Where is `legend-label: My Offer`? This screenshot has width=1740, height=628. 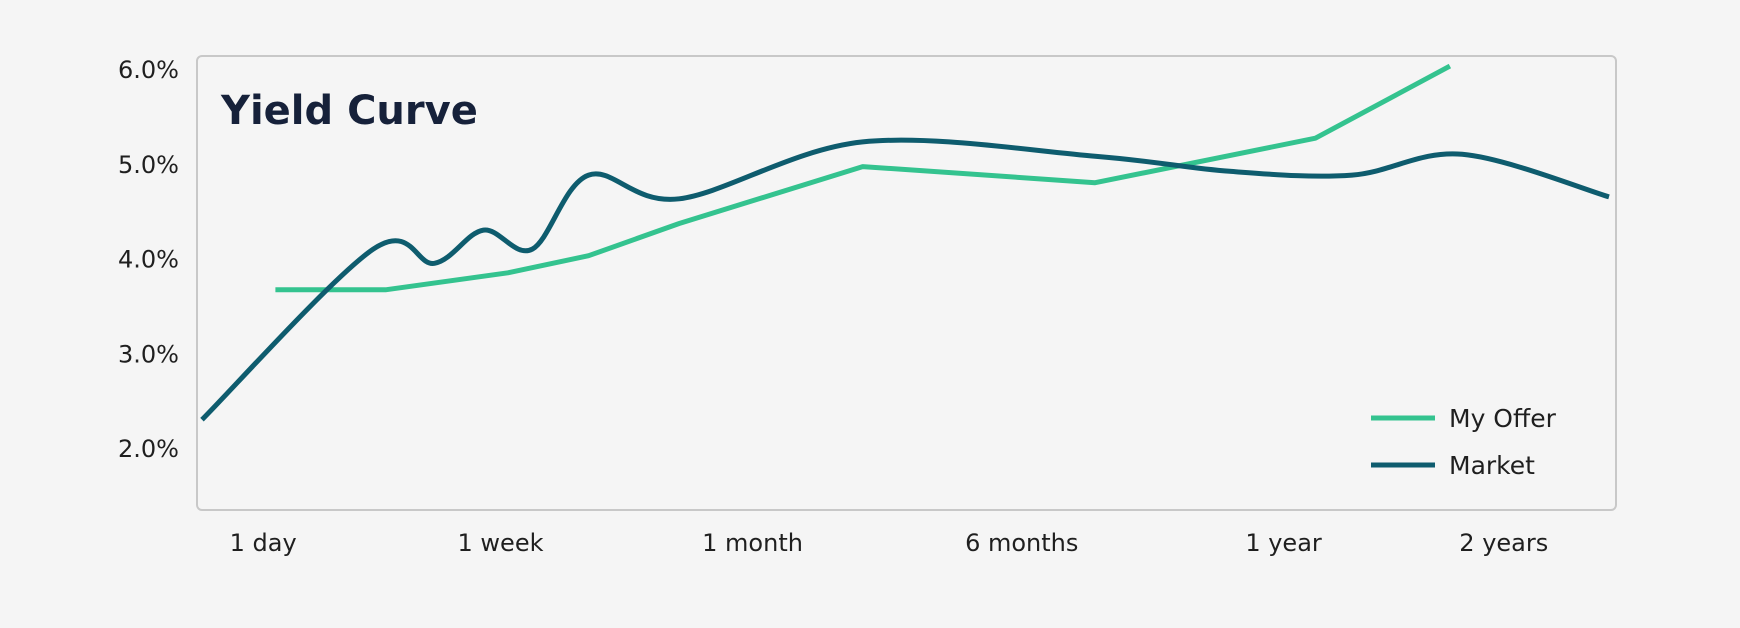 legend-label: My Offer is located at coordinates (1503, 418).